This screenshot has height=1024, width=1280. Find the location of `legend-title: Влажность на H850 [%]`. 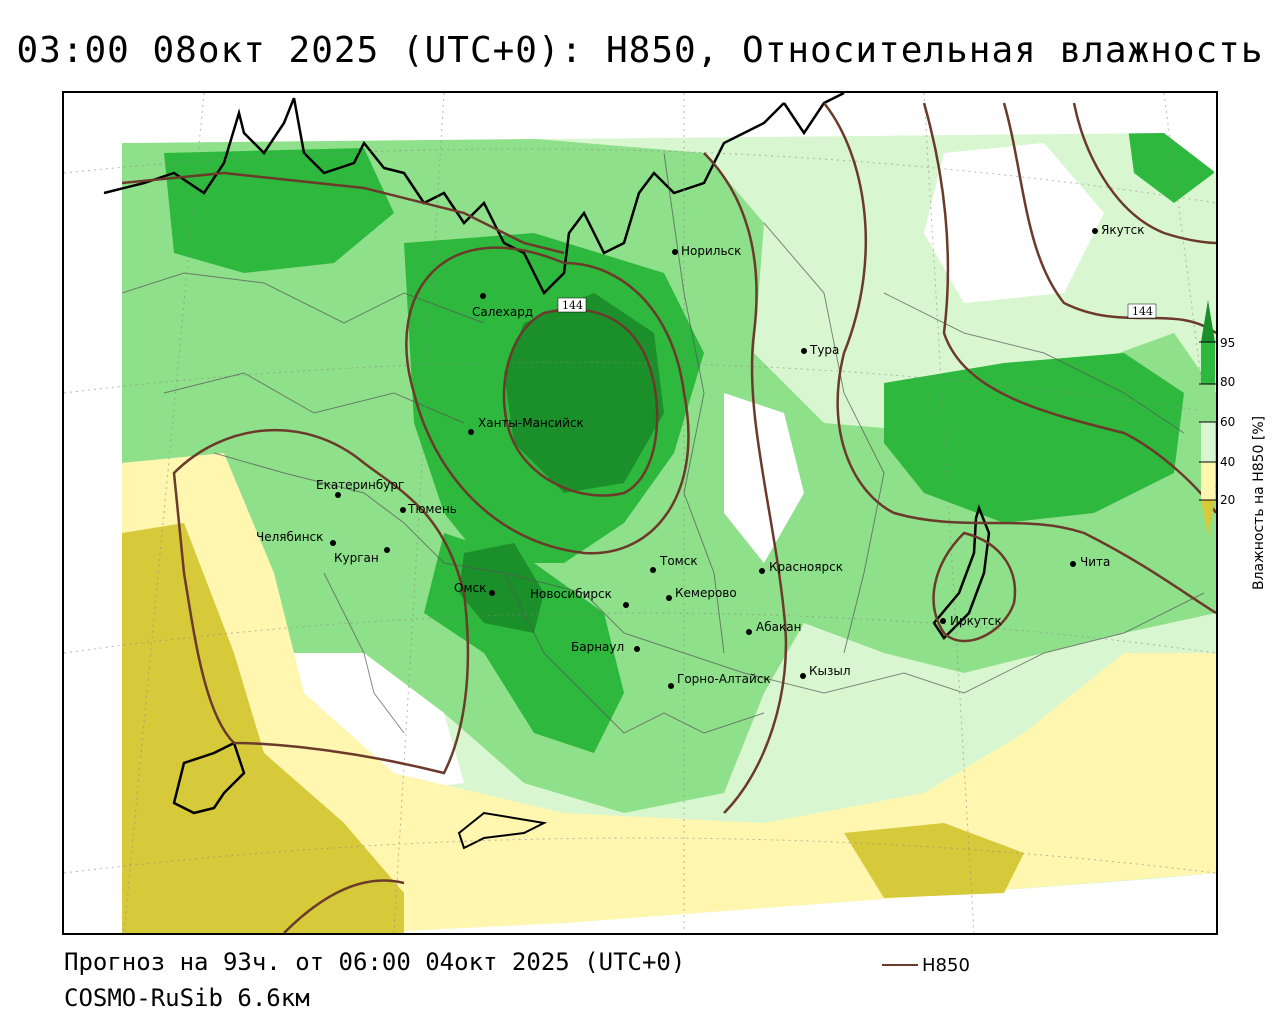

legend-title: Влажность на H850 [%] is located at coordinates (1259, 503).